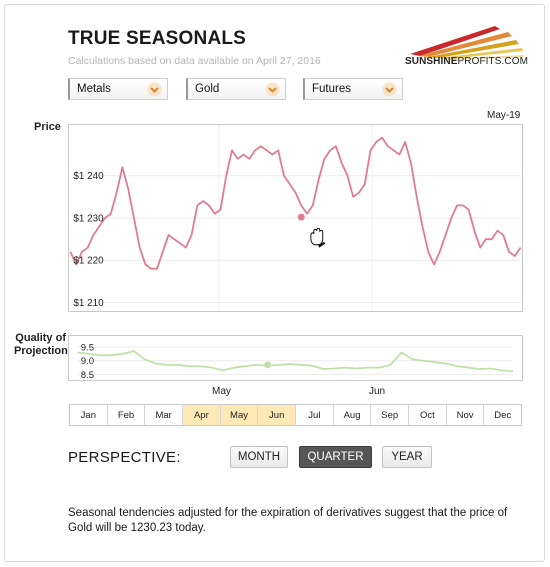 This screenshot has height=567, width=550. I want to click on logo-brand-bold: SUNSHINE, so click(431, 61).